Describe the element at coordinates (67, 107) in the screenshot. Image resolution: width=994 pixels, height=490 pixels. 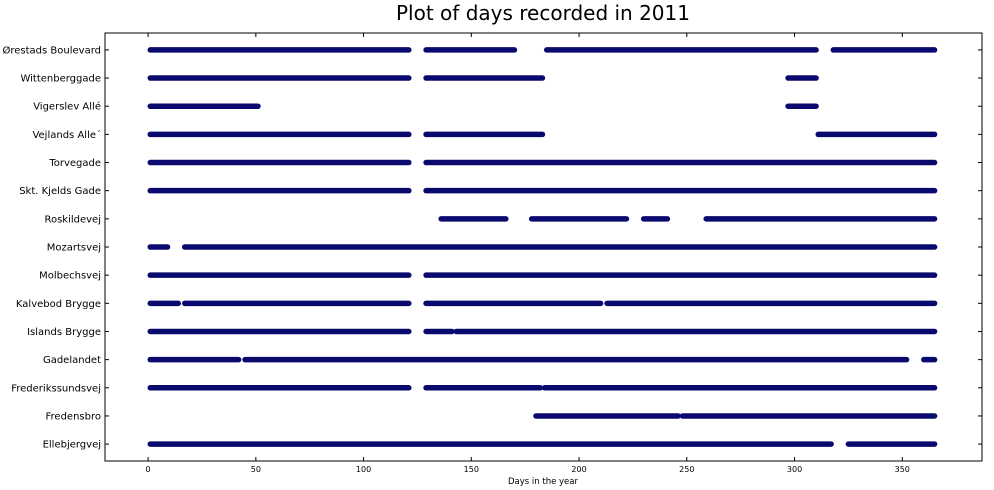
I see `y-tick-label: Vigerslev Allé` at that location.